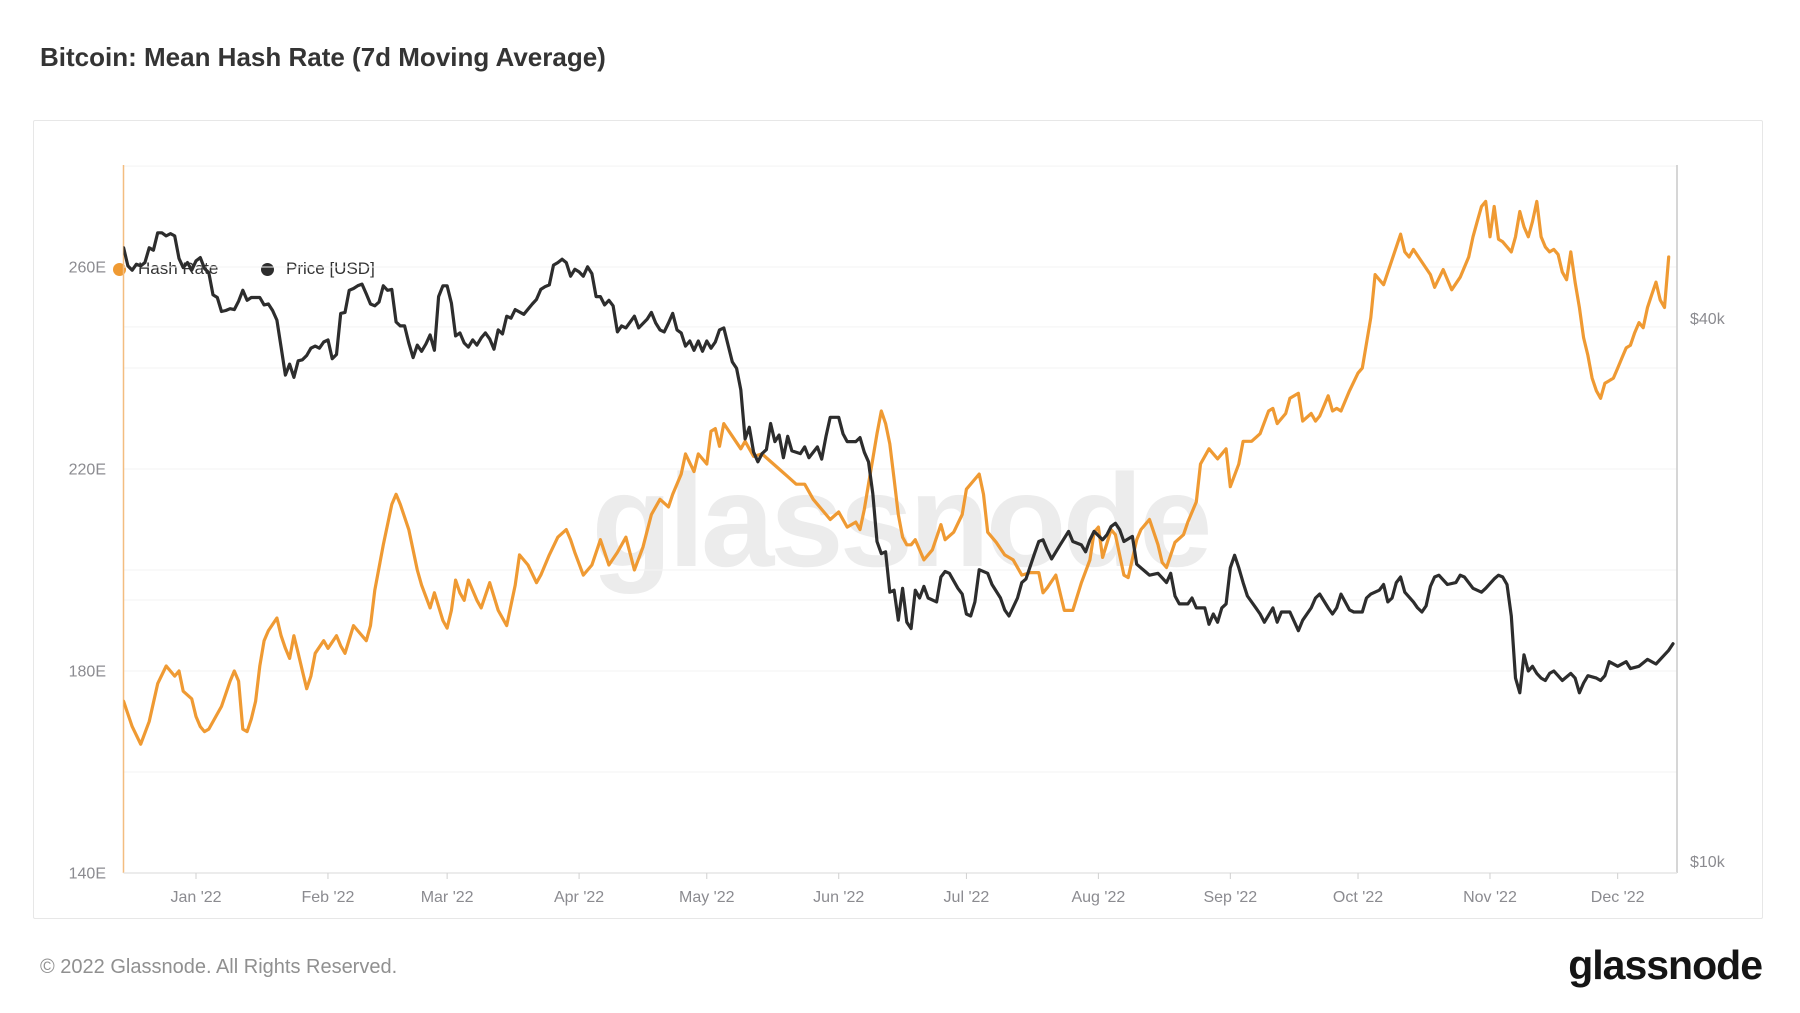 This screenshot has height=1013, width=1800. I want to click on x-tick-label: Apr '22, so click(579, 897).